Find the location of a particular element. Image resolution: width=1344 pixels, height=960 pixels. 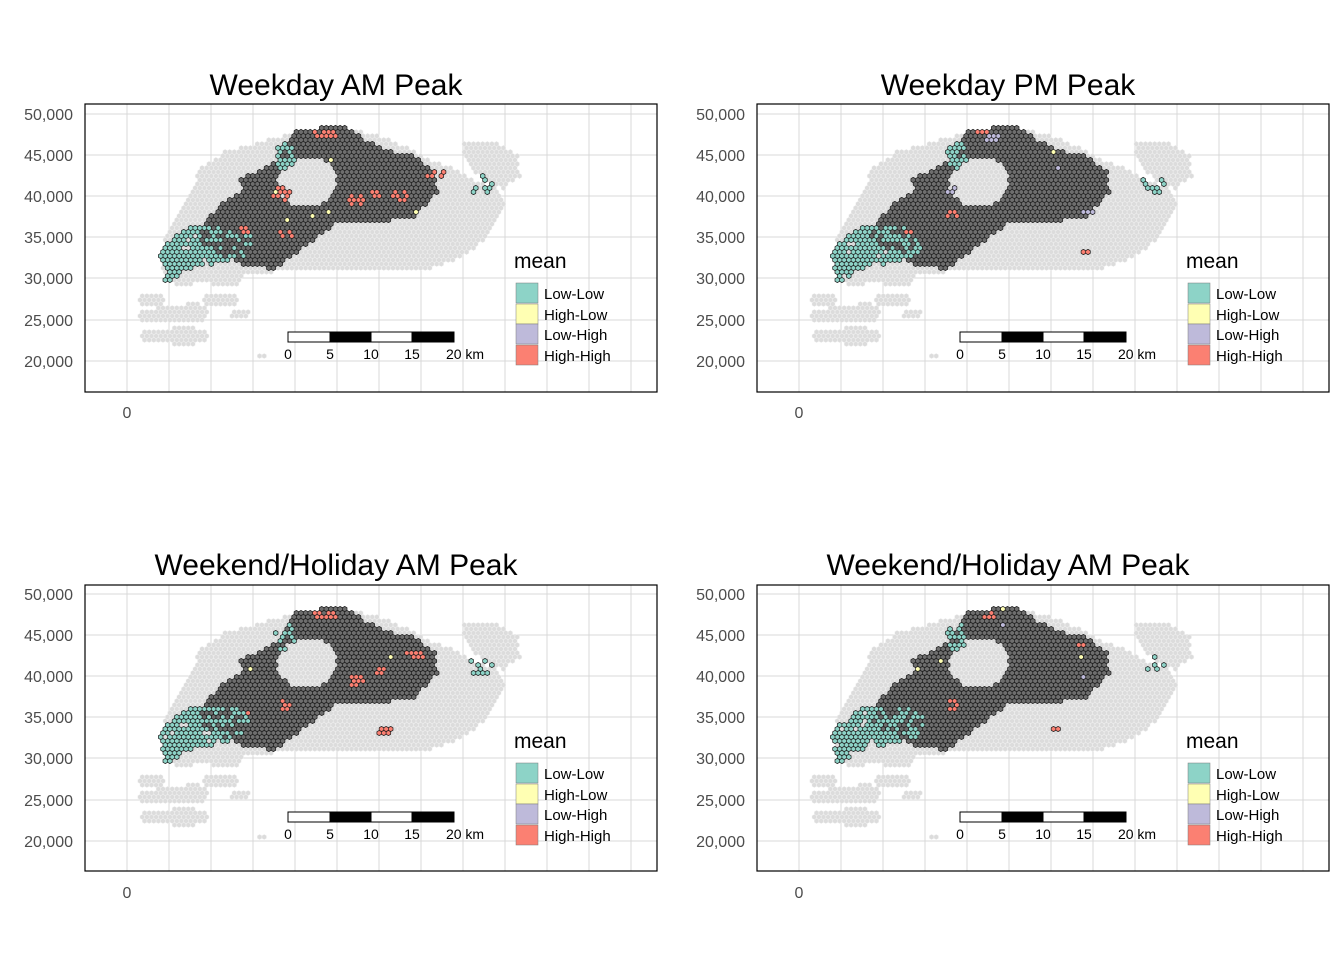

hexagon-layer is located at coordinates (1001, 722).